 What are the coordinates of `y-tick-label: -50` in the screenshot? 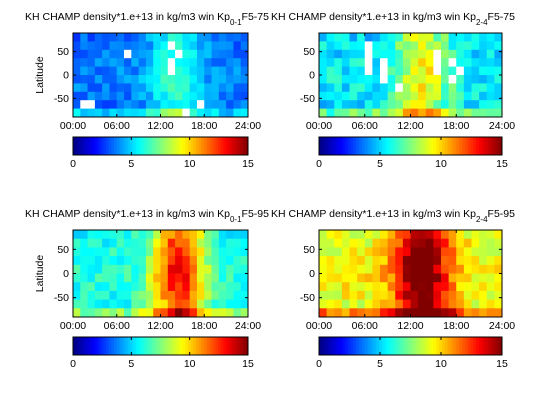 It's located at (307, 99).